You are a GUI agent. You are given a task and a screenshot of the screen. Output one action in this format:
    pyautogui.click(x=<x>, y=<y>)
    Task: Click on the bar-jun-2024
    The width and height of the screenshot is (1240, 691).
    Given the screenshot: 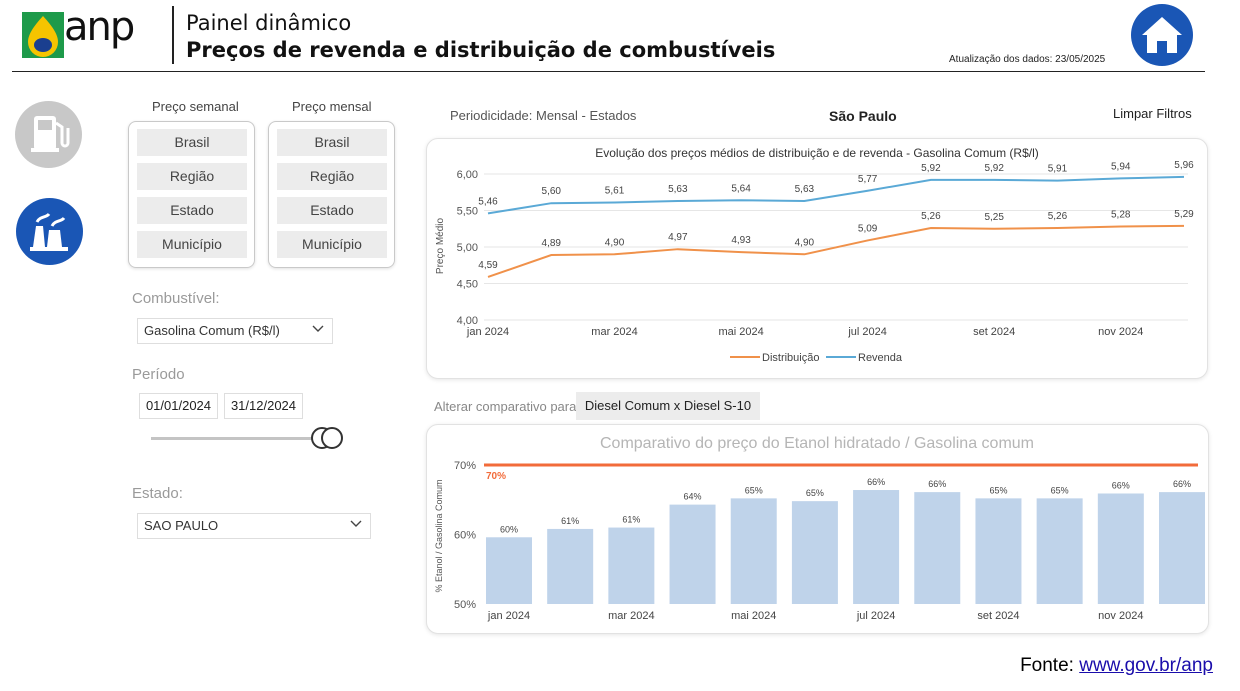 What is the action you would take?
    pyautogui.click(x=814, y=552)
    